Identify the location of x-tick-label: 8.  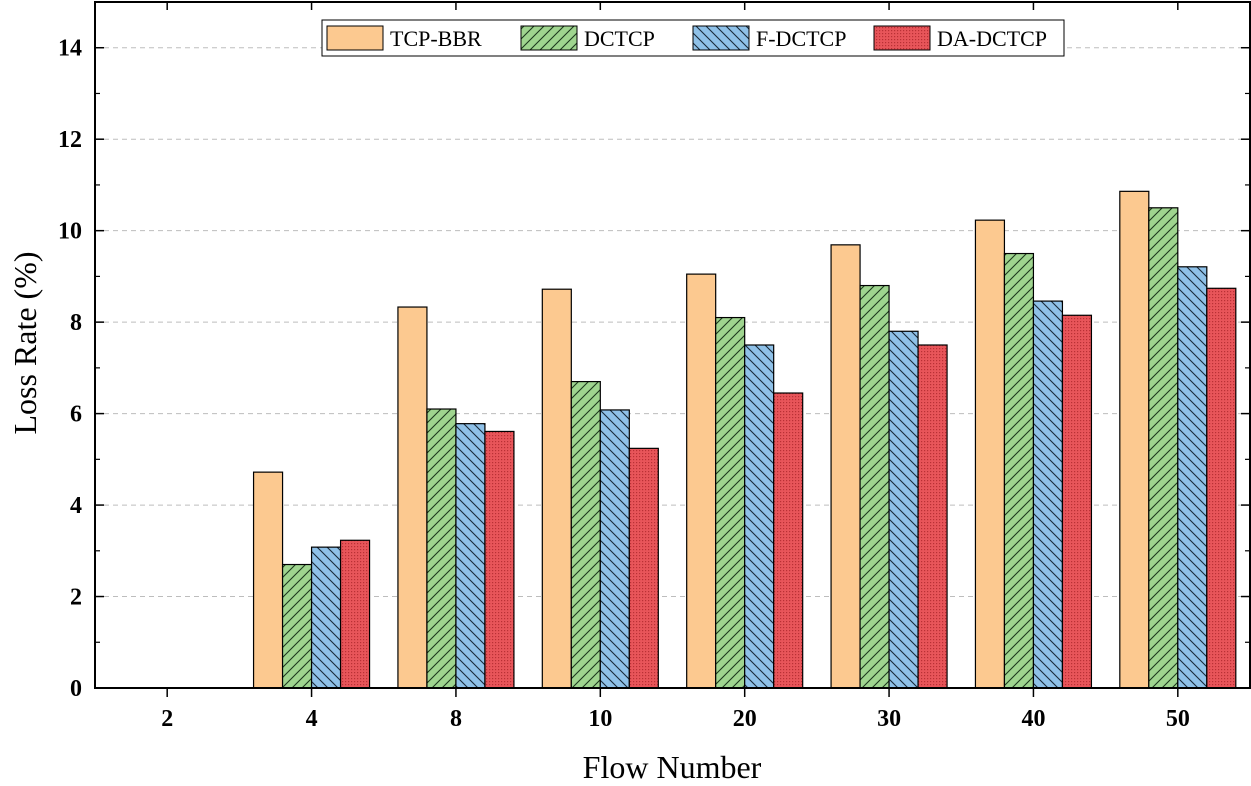
(456, 719).